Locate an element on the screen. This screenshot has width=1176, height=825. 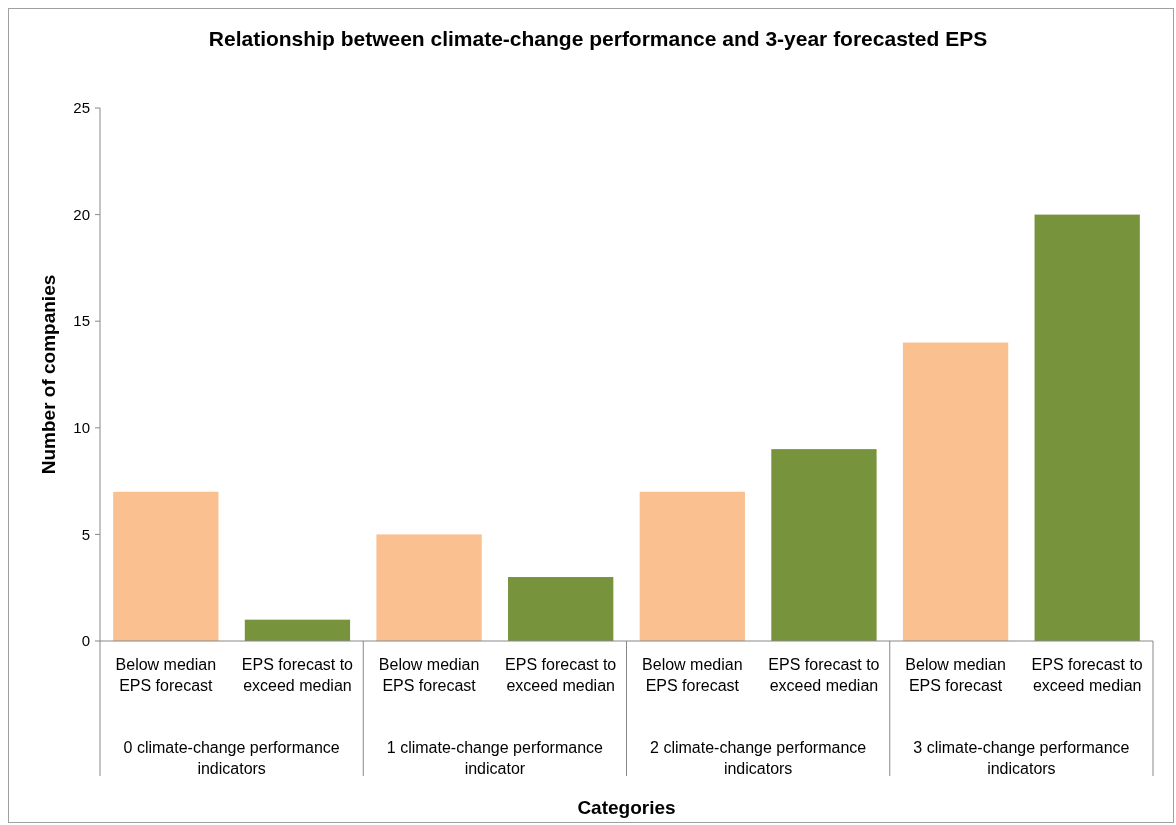
y-tick-label: 10 is located at coordinates (81, 428).